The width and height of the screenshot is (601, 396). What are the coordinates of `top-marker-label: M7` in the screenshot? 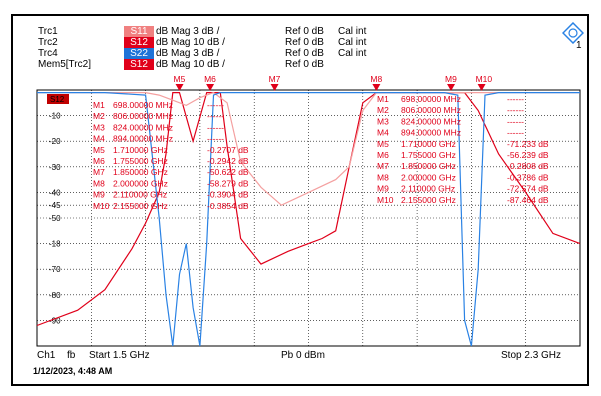 It's located at (275, 79).